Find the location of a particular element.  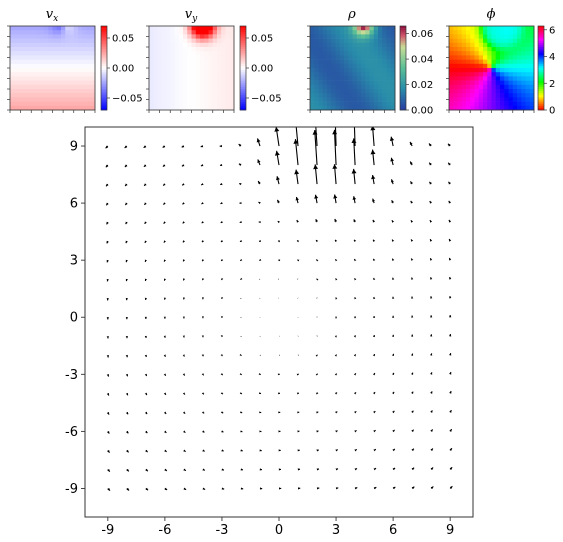

phi-colorbar-tick-label: 0 is located at coordinates (552, 111).